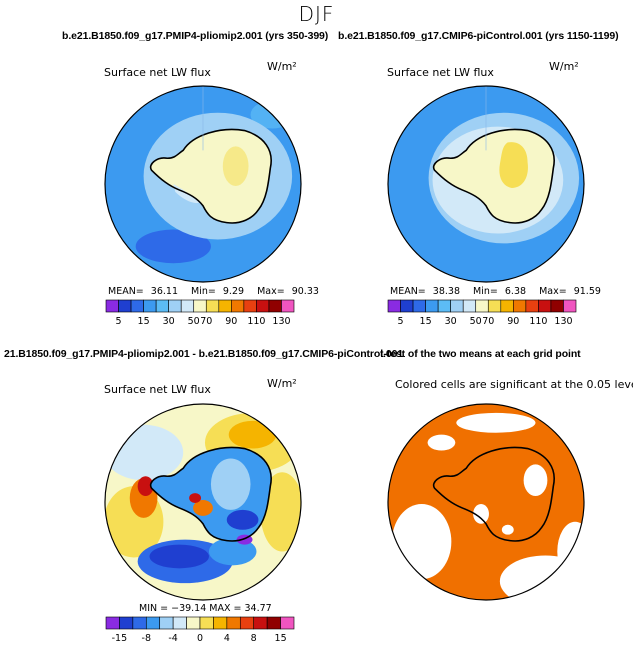 This screenshot has height=647, width=633. I want to click on panel4-map, so click(486, 502).